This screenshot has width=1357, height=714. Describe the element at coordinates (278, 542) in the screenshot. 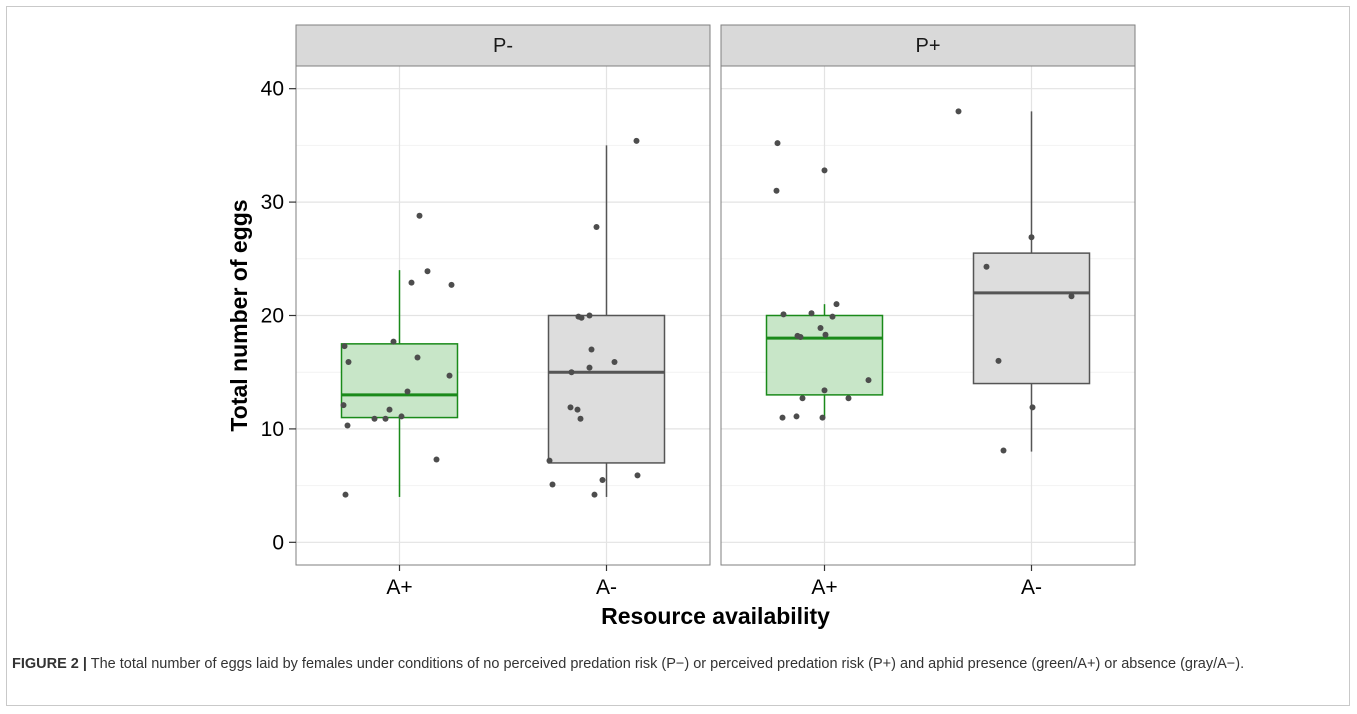

I see `y-tick-label: 0` at that location.